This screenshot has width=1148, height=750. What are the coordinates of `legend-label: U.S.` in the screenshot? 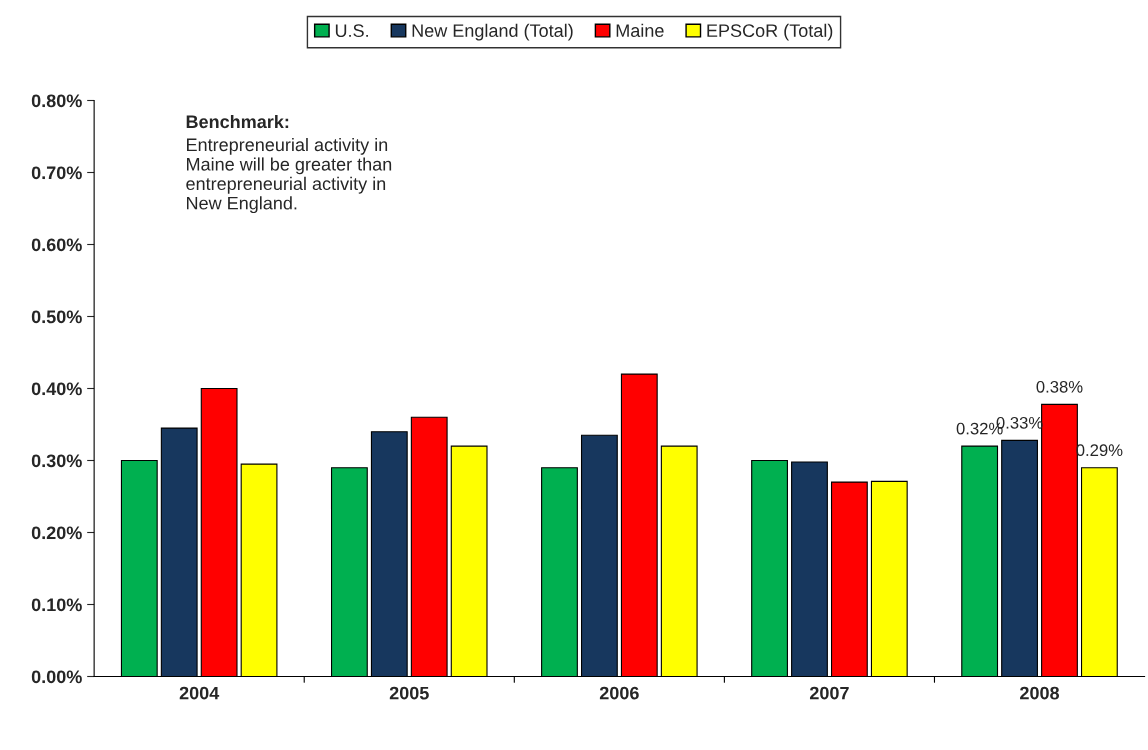 It's located at (351, 31).